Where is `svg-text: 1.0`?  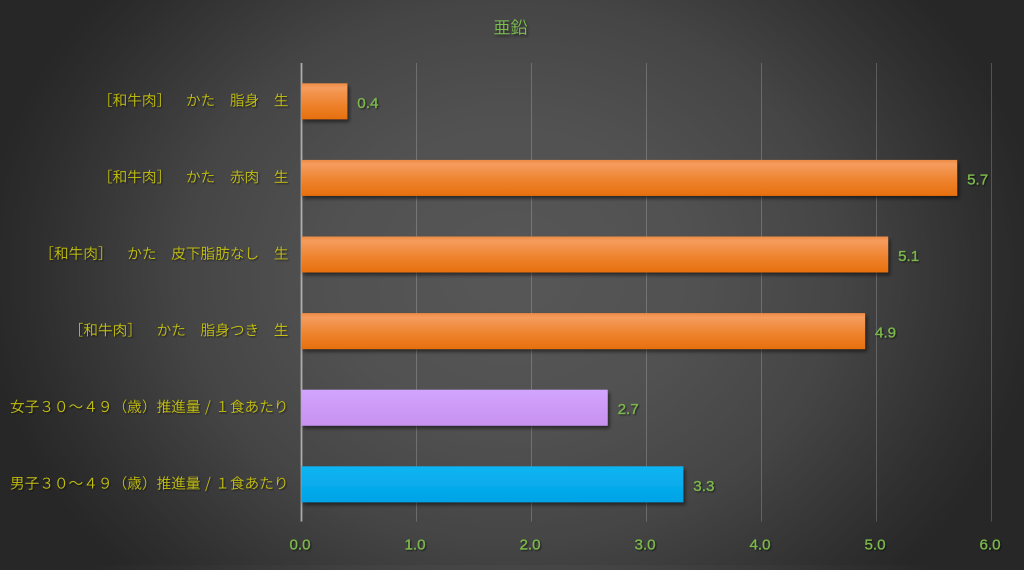 svg-text: 1.0 is located at coordinates (414, 544).